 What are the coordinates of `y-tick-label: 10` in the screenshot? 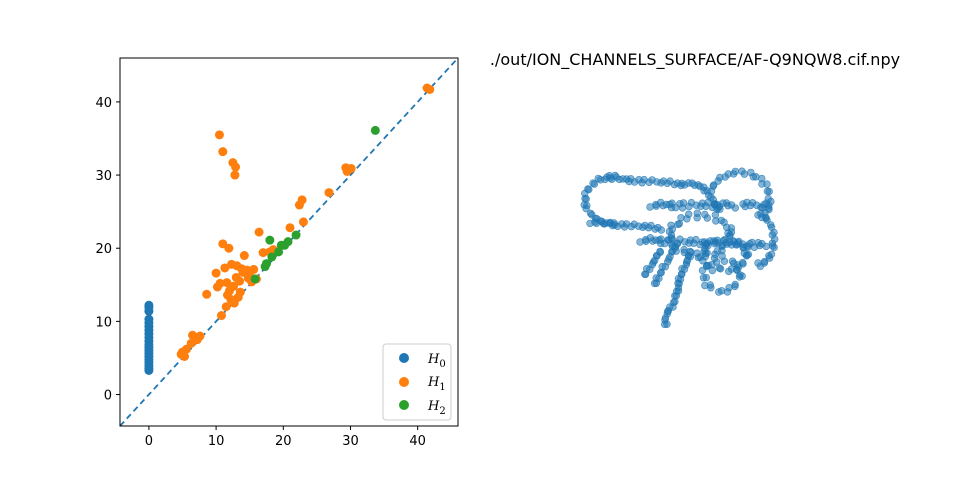 It's located at (103, 322).